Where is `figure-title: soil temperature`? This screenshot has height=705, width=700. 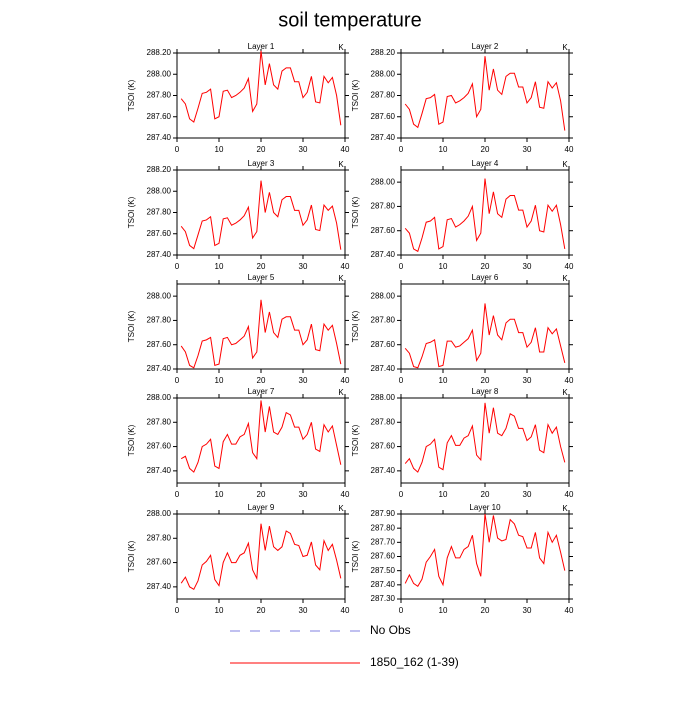
figure-title: soil temperature is located at coordinates (349, 20).